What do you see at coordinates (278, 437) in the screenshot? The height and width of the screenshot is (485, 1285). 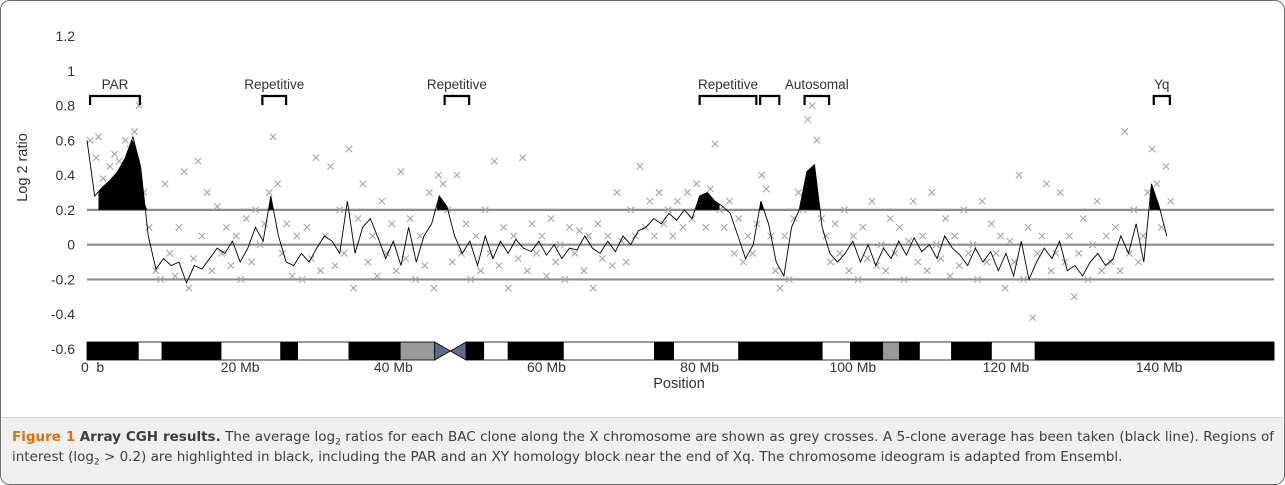 I see `caption-text-1: The average log` at bounding box center [278, 437].